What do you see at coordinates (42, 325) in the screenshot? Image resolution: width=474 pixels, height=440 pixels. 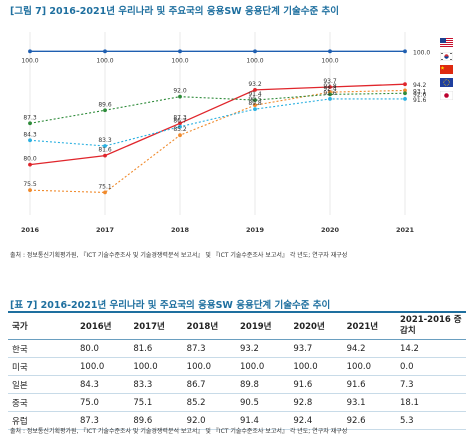 I see `table-header-cell: 국가` at bounding box center [42, 325].